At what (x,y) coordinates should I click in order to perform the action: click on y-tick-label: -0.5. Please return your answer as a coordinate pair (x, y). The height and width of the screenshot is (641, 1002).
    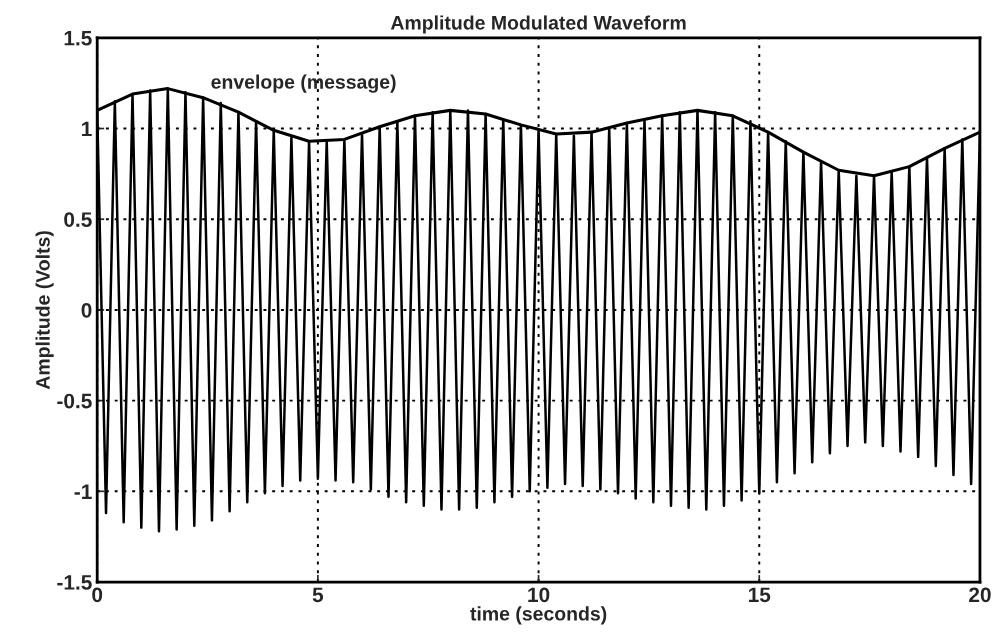
    Looking at the image, I should click on (74, 401).